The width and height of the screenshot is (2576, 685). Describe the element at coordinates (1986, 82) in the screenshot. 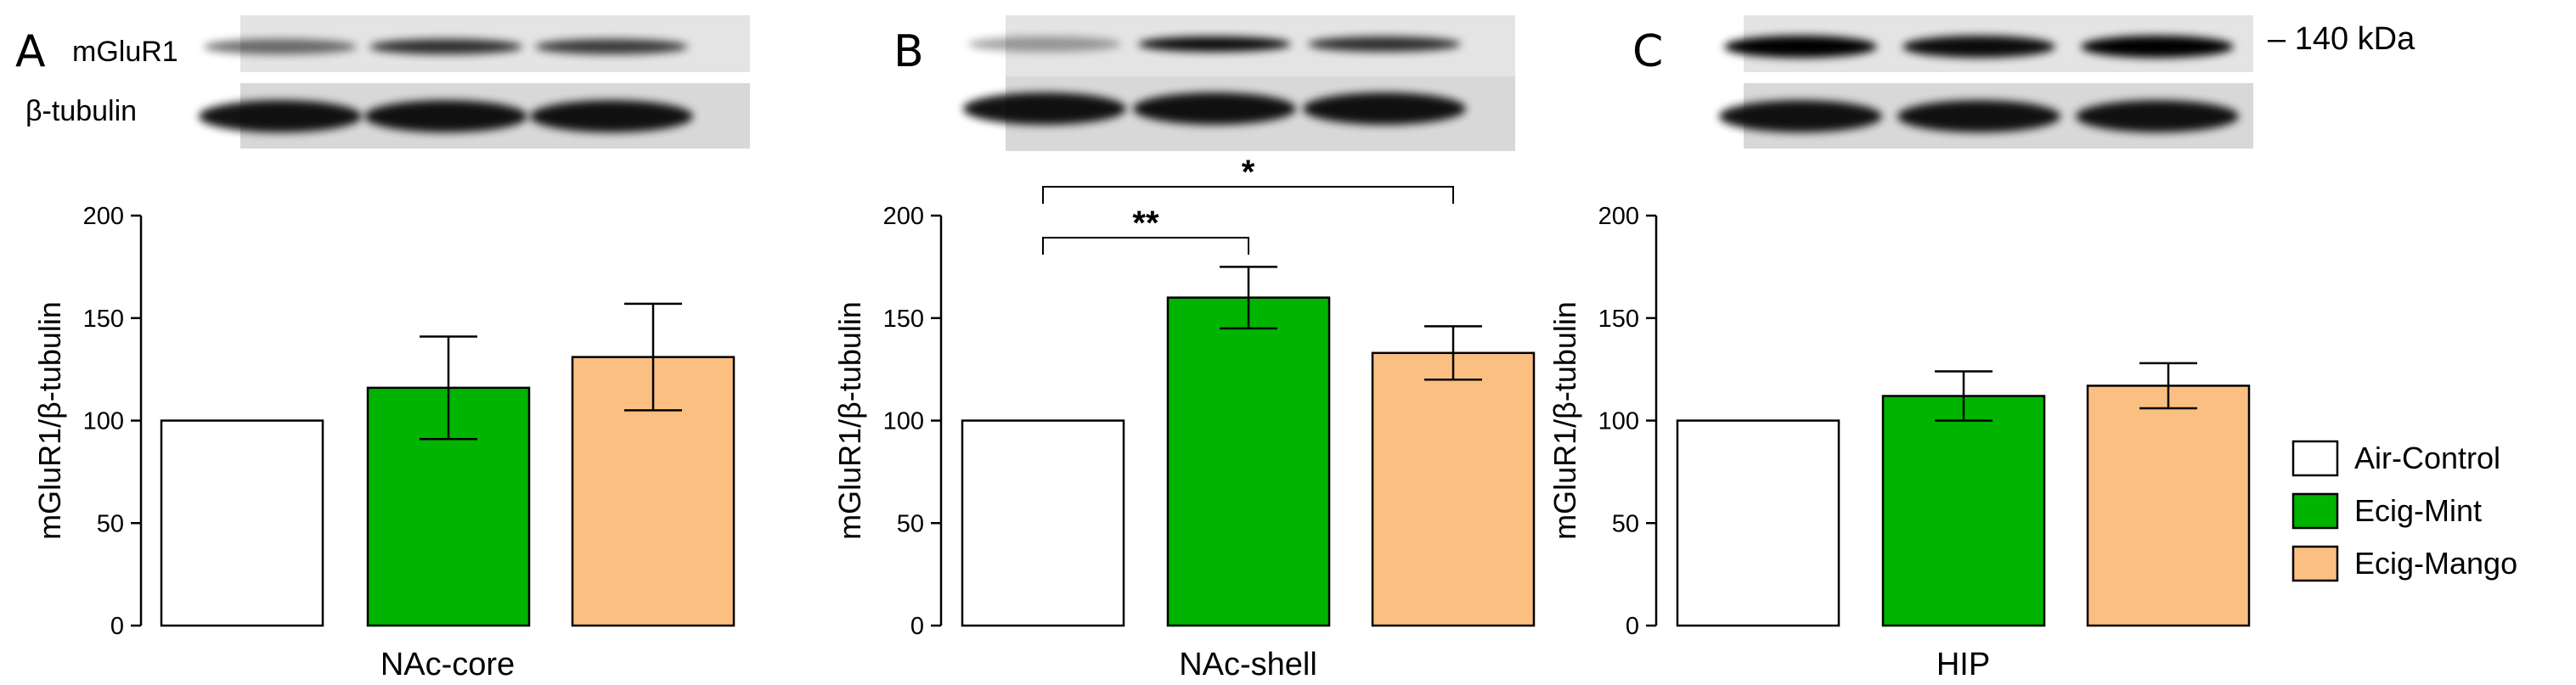

I see `blot-image-C` at that location.